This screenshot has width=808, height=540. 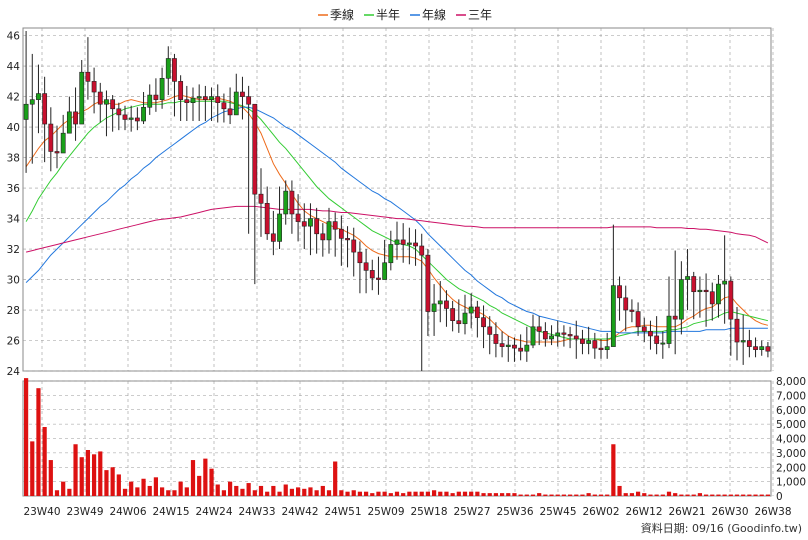 What do you see at coordinates (471, 512) in the screenshot?
I see `x-tick-label: 25W27` at bounding box center [471, 512].